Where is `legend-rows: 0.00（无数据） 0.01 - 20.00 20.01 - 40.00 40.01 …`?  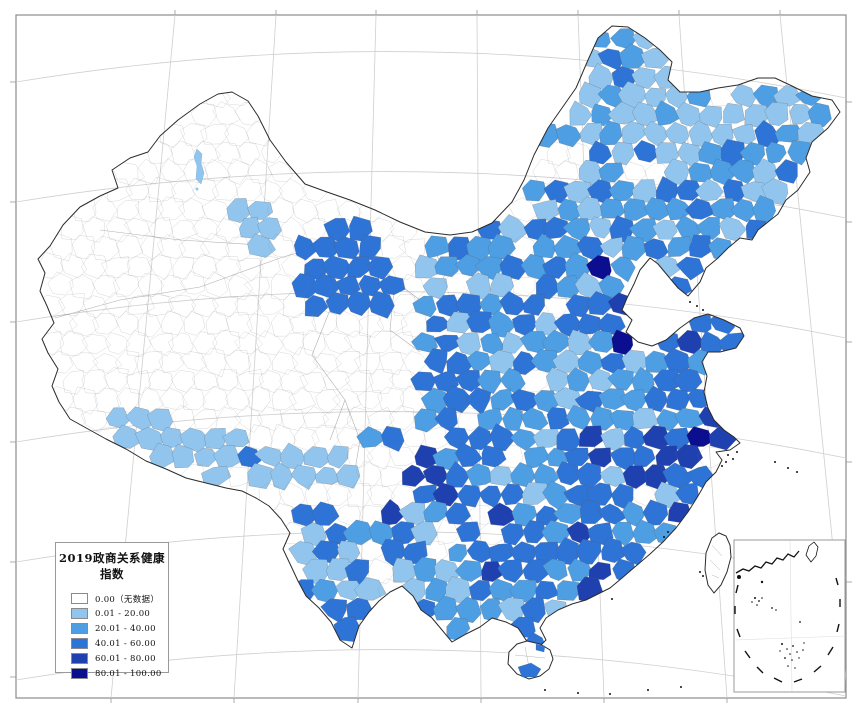 legend-rows: 0.00（无数据） 0.01 - 20.00 20.01 - 40.00 40.01 … is located at coordinates (119, 636).